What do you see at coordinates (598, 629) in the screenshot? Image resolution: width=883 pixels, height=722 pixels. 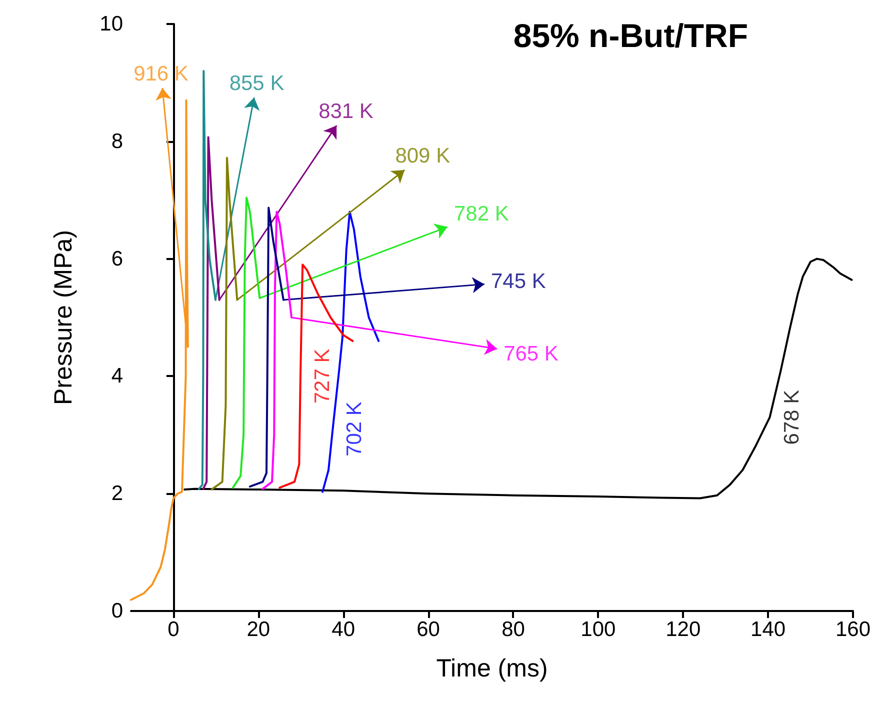 I see `x-tick-label: 100` at bounding box center [598, 629].